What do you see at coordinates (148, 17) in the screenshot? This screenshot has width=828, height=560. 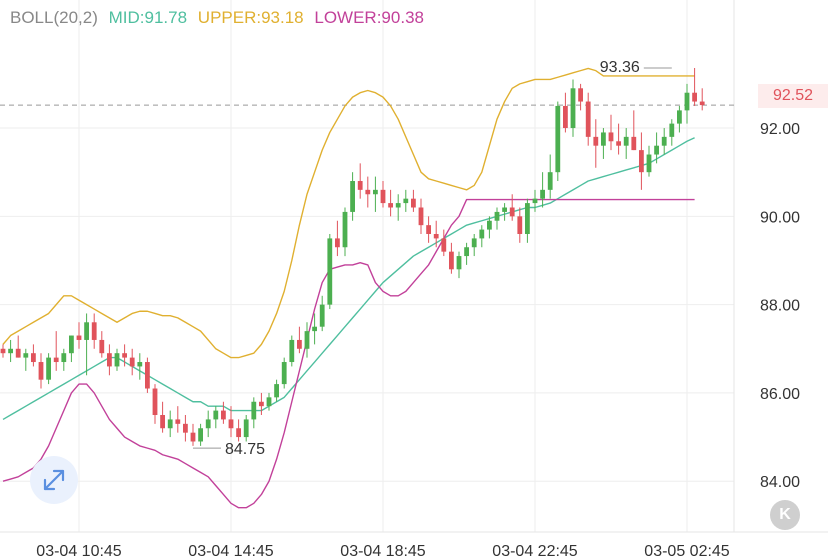 I see `legend-mid: MID:91.78` at bounding box center [148, 17].